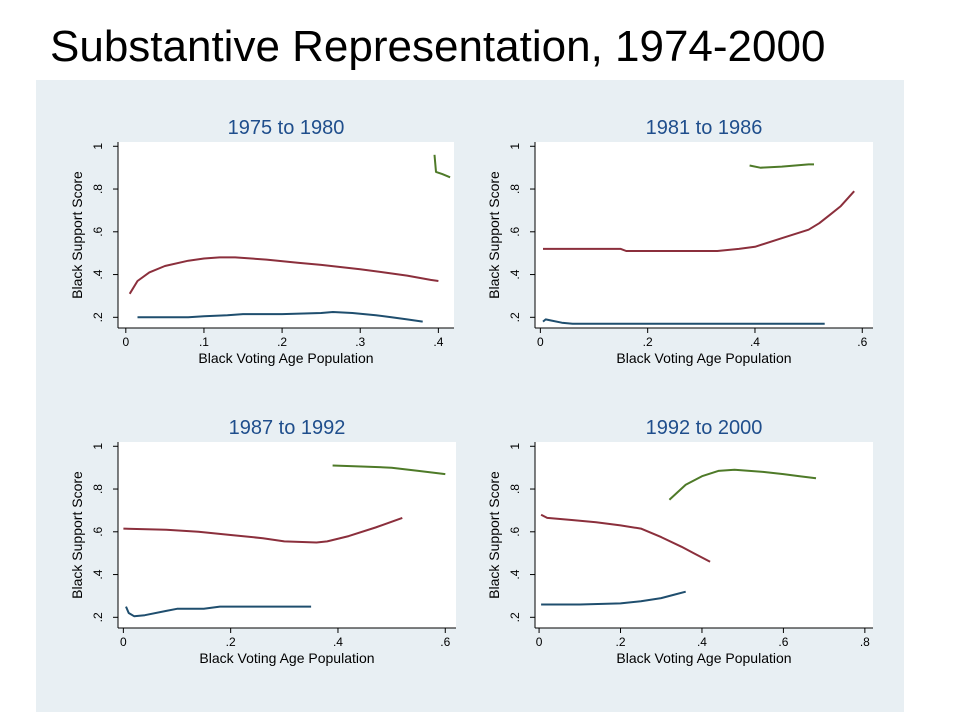 This screenshot has width=960, height=720. I want to click on x-tick-label: .3, so click(360, 342).